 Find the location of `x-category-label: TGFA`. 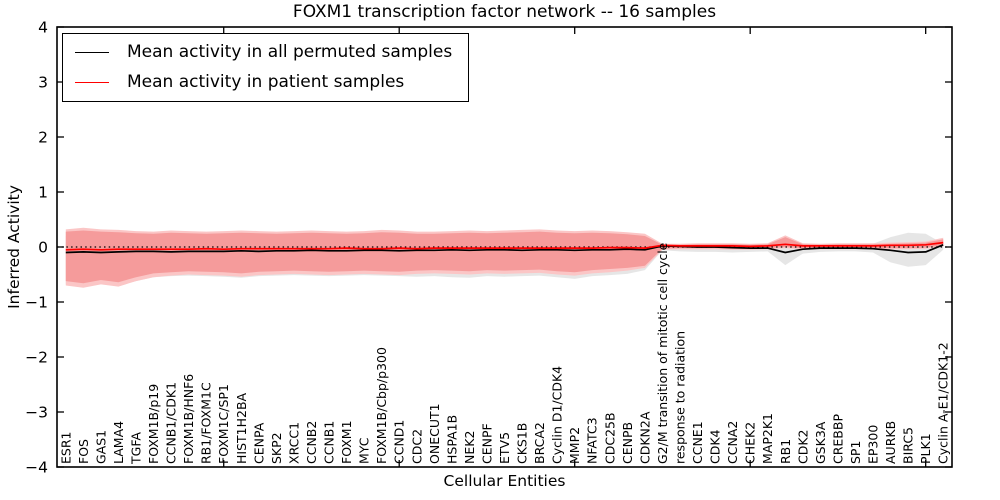

x-category-label: TGFA is located at coordinates (136, 448).